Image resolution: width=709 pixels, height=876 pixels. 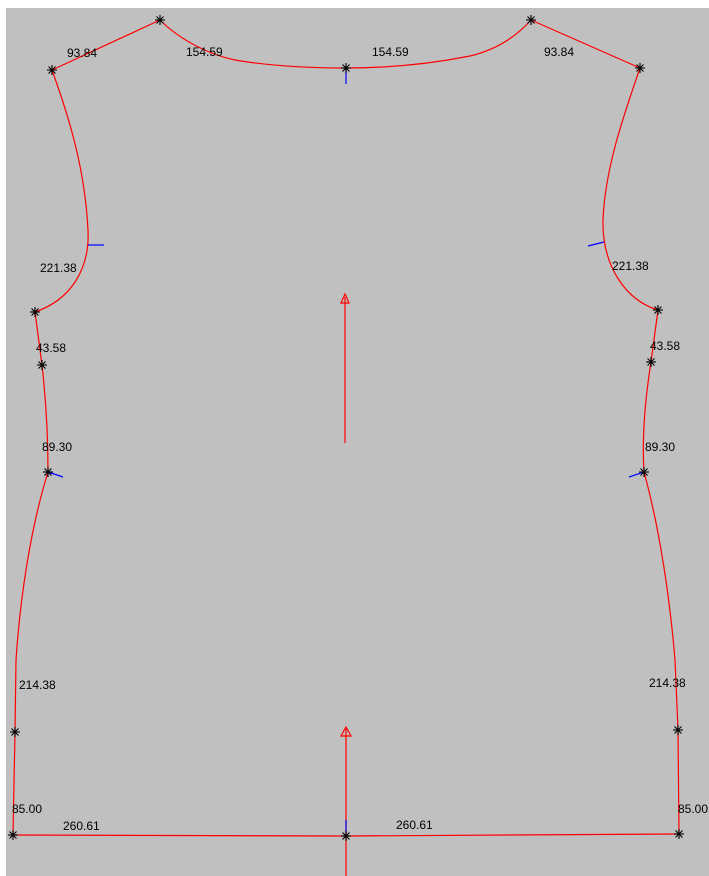 What do you see at coordinates (630, 266) in the screenshot?
I see `label-armhole-right: 221.38` at bounding box center [630, 266].